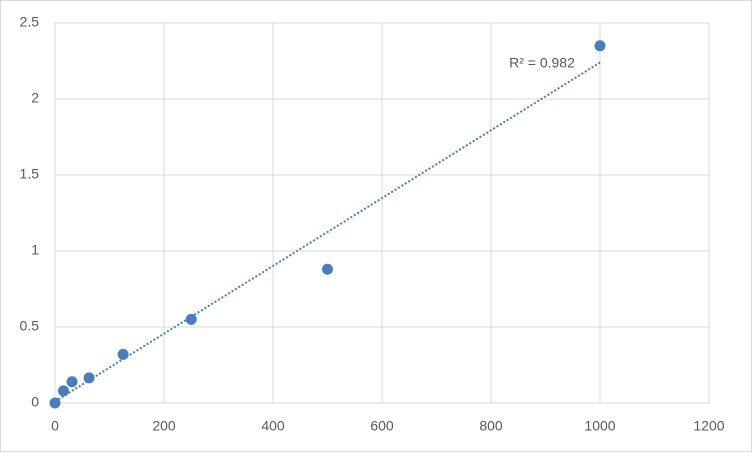 The width and height of the screenshot is (752, 457). Describe the element at coordinates (382, 426) in the screenshot. I see `x-tick-label: 600` at that location.